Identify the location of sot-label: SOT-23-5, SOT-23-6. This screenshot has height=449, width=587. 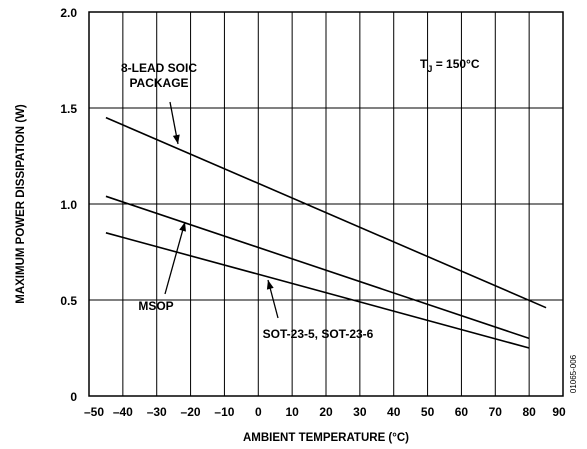
(318, 334).